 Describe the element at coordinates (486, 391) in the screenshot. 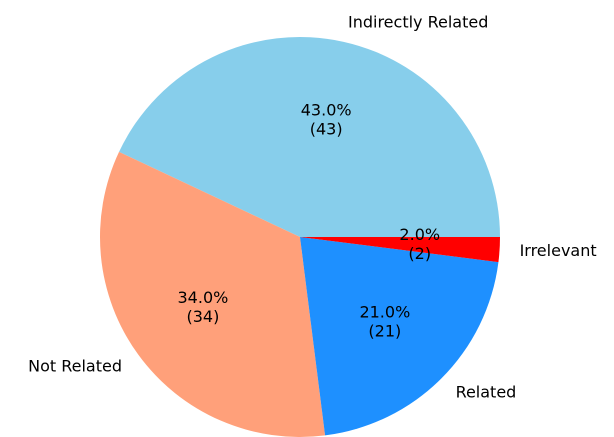

I see `slice-label: Related` at that location.